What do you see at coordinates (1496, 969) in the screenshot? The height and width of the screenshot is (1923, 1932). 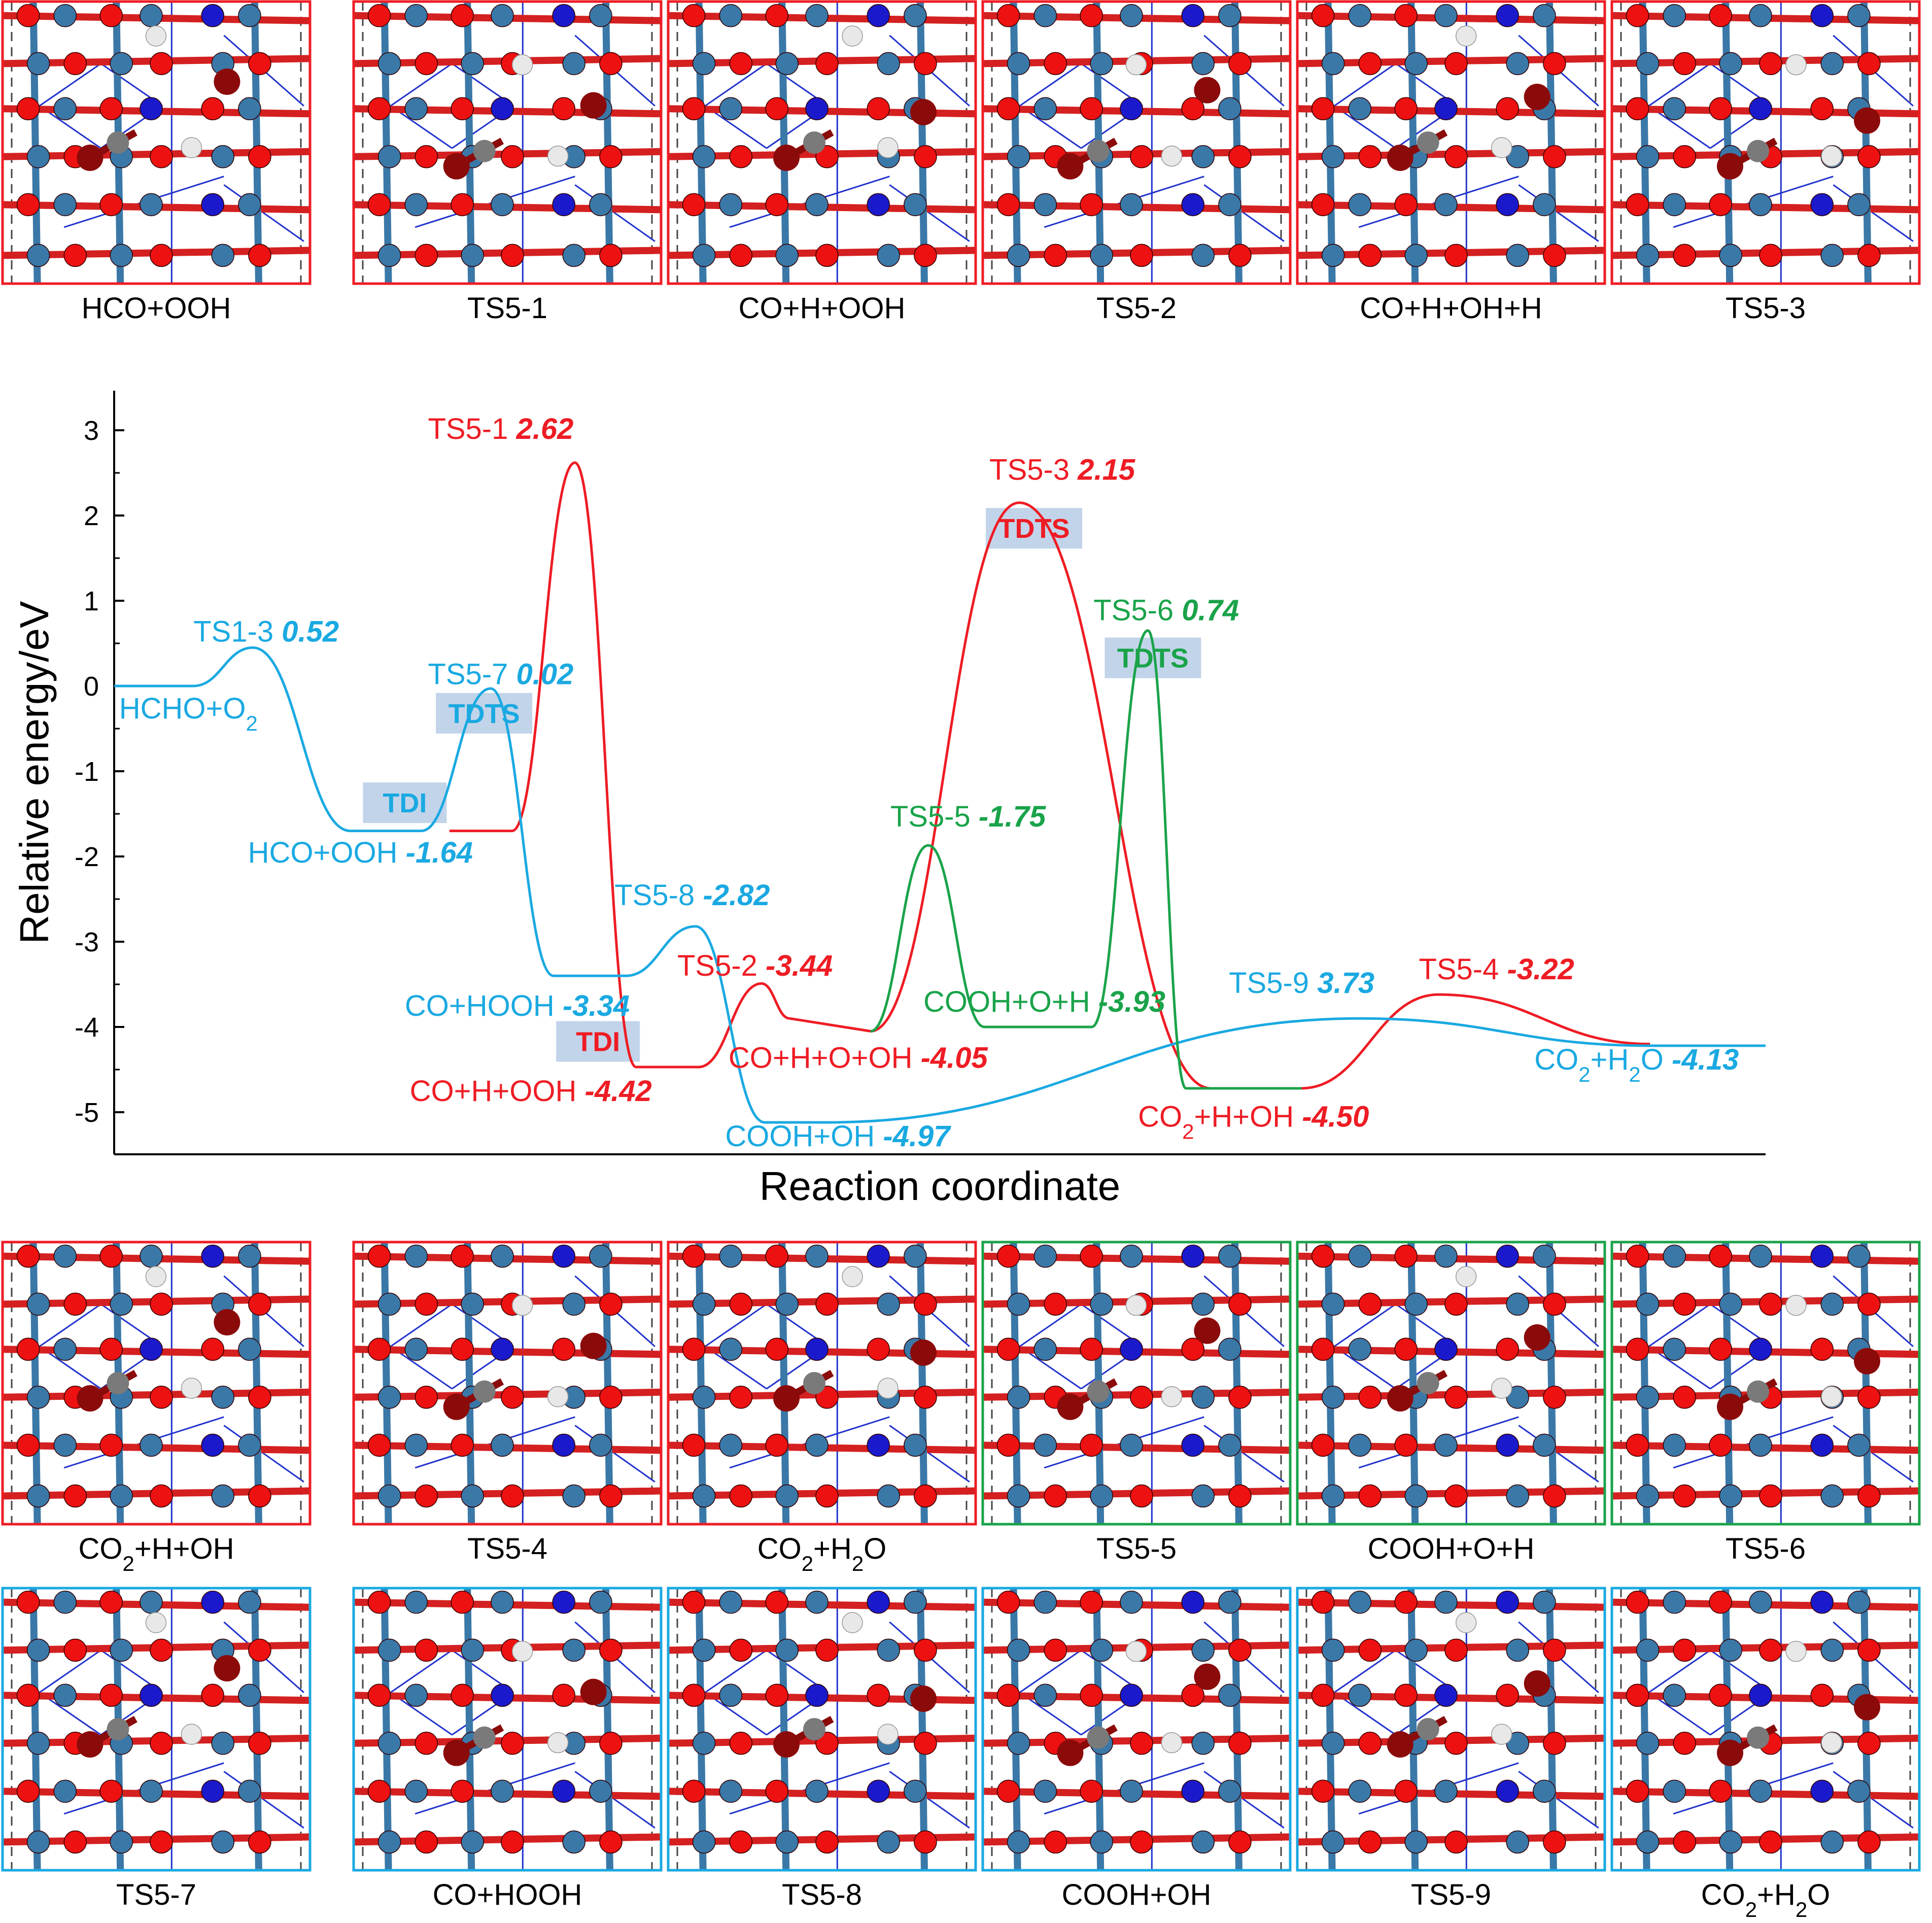 I see `energy-label-17: TS5-4 -3.22` at bounding box center [1496, 969].